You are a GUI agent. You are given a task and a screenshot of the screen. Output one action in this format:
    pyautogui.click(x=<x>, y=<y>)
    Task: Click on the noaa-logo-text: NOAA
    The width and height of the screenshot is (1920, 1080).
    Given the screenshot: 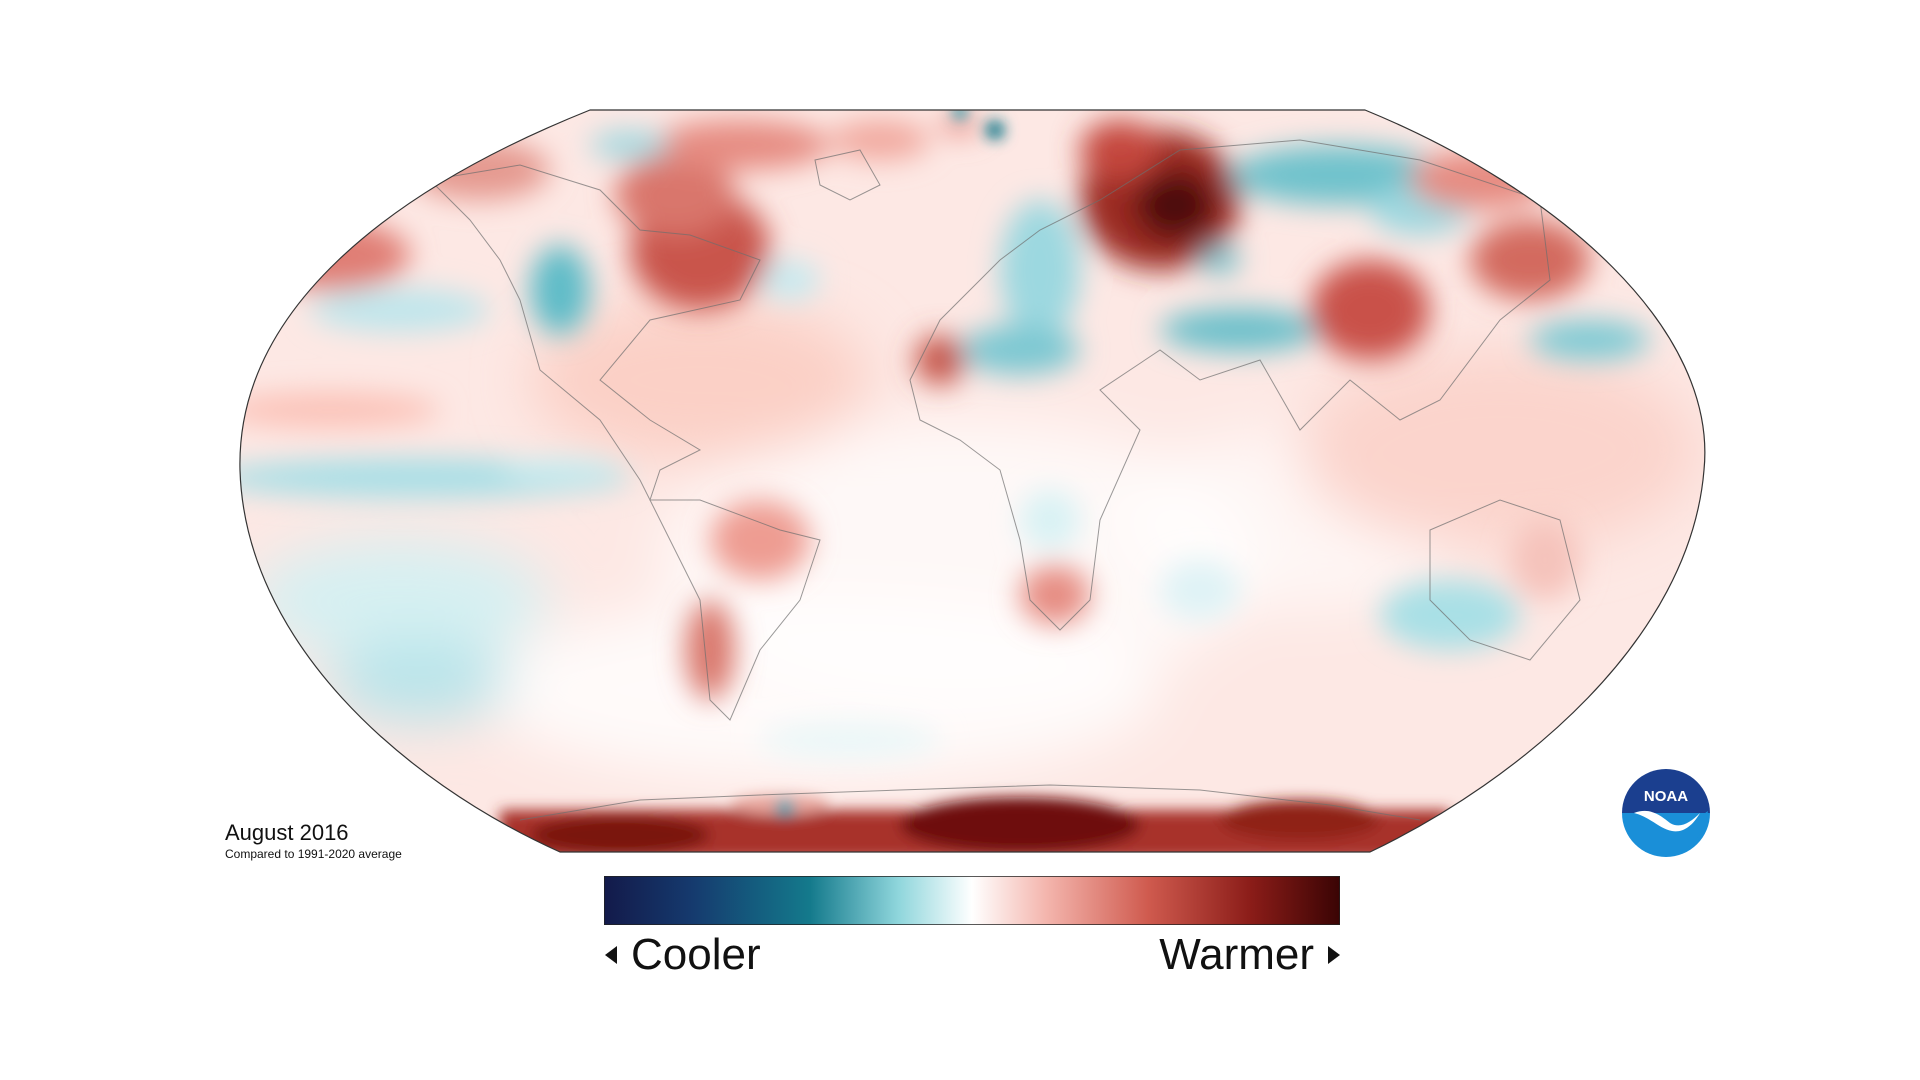 What is the action you would take?
    pyautogui.click(x=1666, y=796)
    